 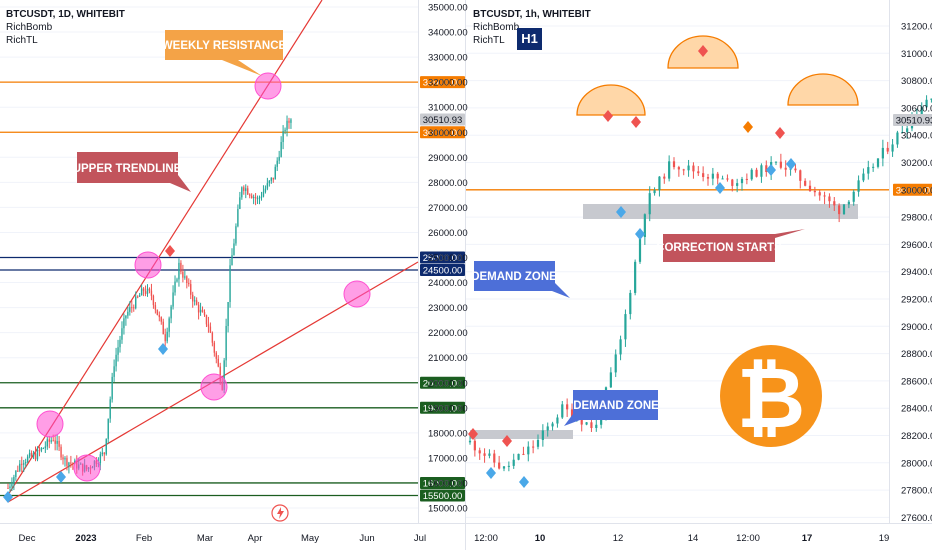 What do you see at coordinates (916, 327) in the screenshot?
I see `y-tick-label: 29000.00` at bounding box center [916, 327].